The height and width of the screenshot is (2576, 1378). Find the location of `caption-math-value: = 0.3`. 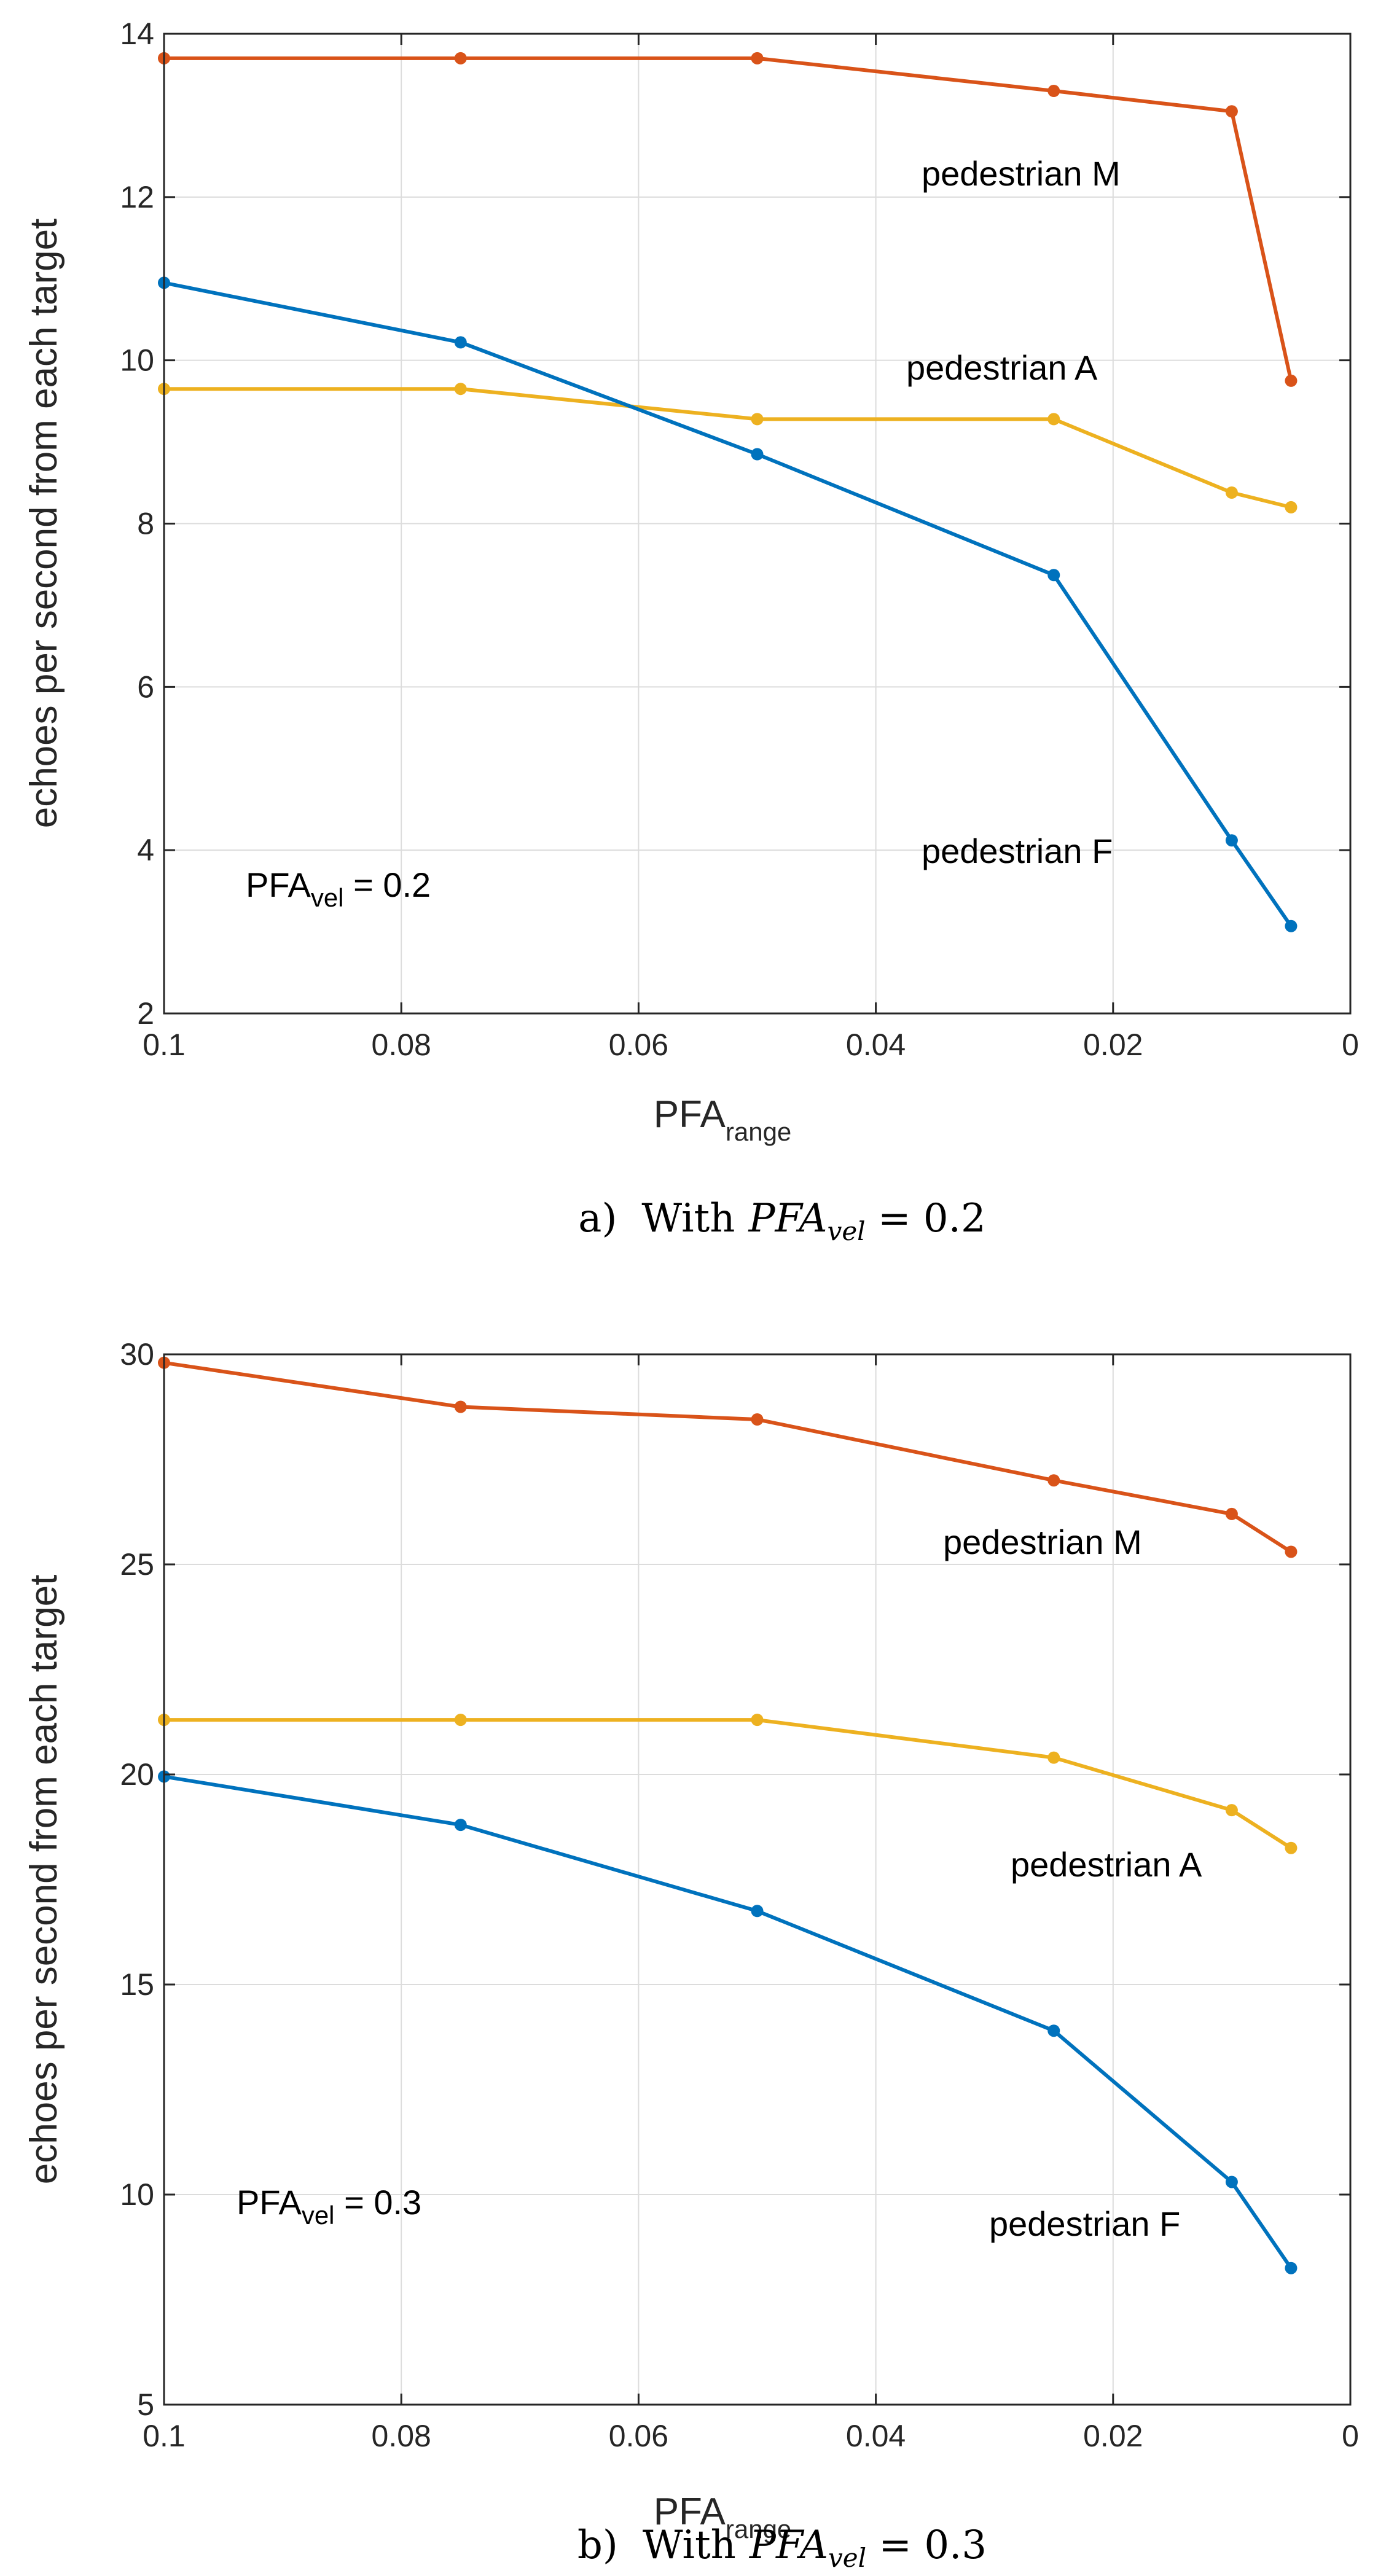

caption-math-value: = 0.3 is located at coordinates (927, 2545).